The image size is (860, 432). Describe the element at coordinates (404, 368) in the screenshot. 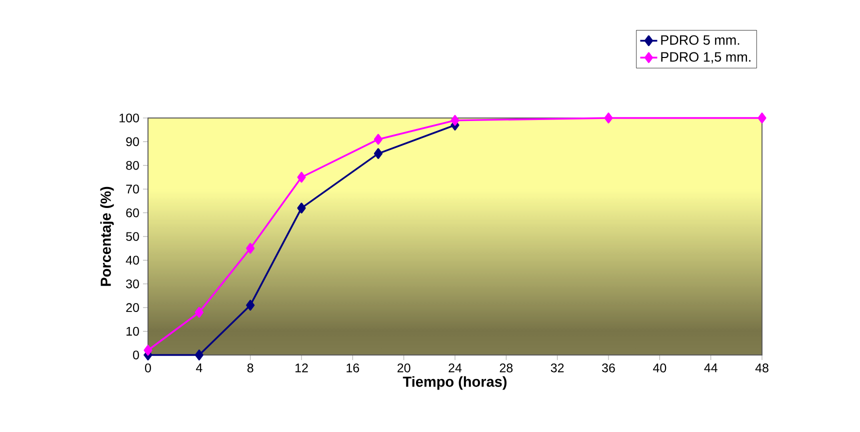

I see `x-tick-label: 20` at that location.